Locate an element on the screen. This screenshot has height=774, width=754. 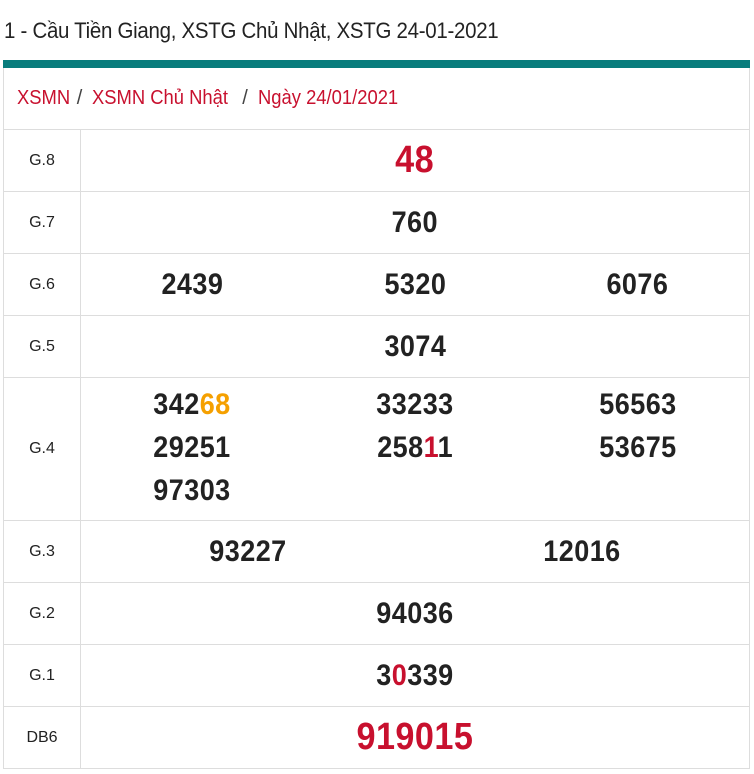
prize-column: 2439 is located at coordinates (192, 284).